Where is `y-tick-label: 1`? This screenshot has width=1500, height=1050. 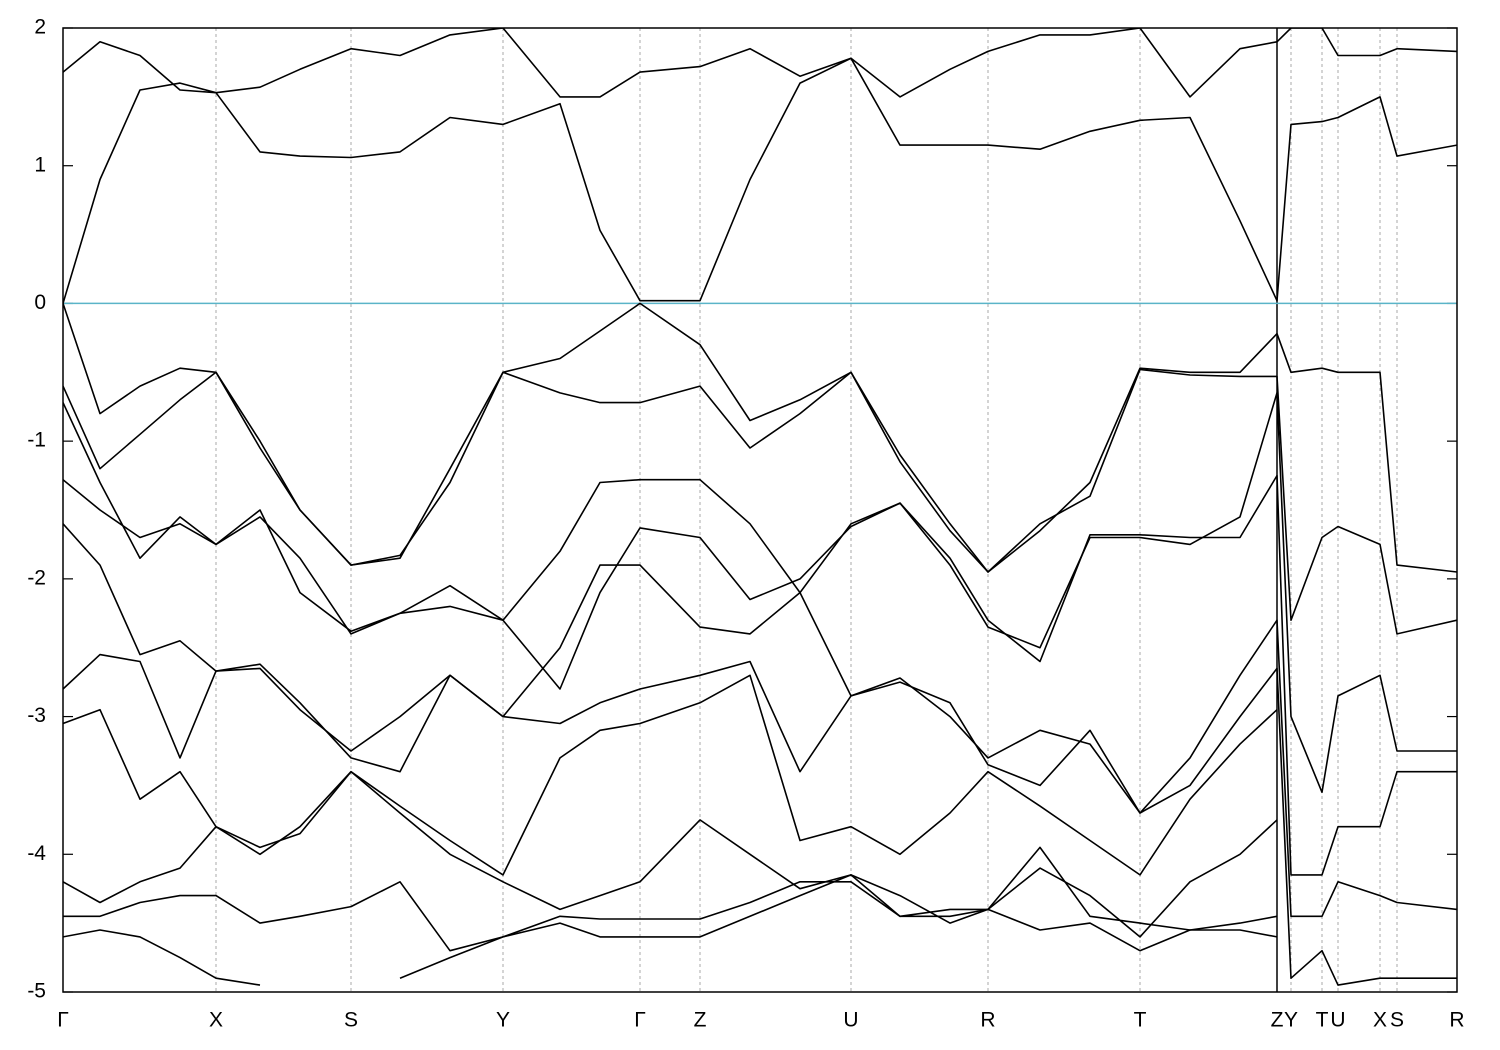
y-tick-label: 1 is located at coordinates (40, 164).